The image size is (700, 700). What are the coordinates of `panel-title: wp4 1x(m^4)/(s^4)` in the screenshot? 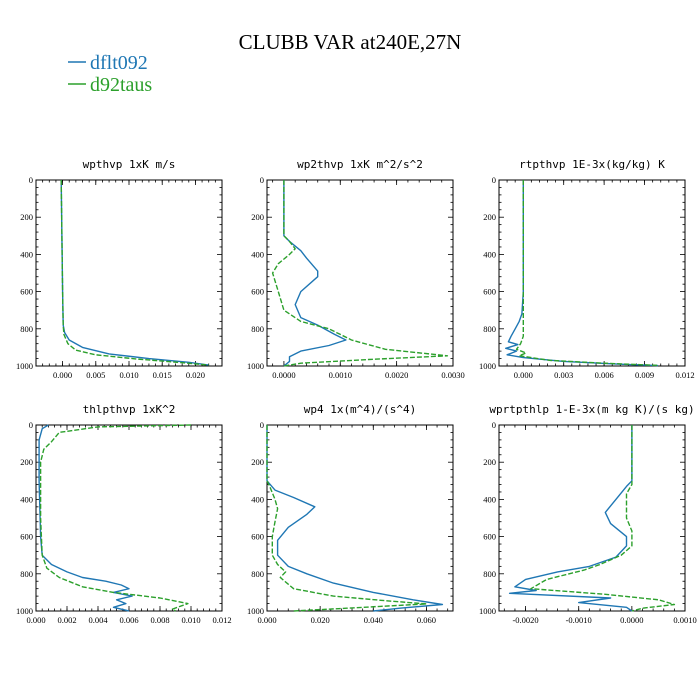 It's located at (360, 409).